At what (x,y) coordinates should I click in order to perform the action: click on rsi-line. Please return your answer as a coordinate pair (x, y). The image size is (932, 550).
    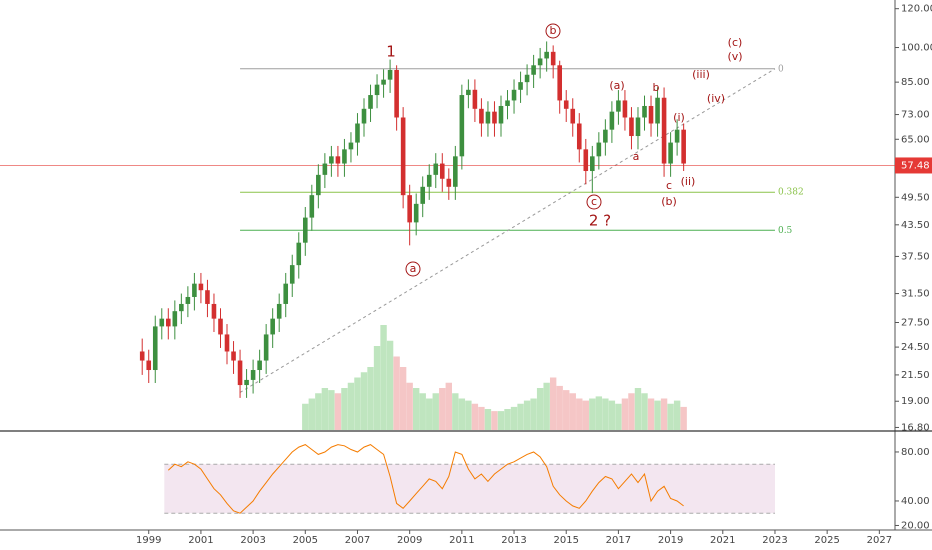
    Looking at the image, I should click on (425, 479).